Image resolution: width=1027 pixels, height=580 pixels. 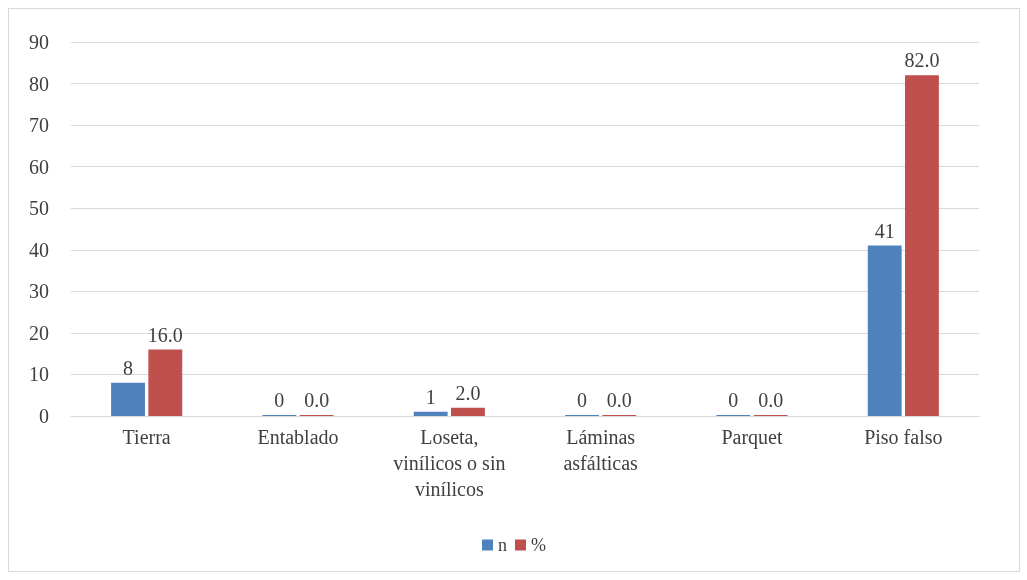 I want to click on x-tick-label: Tierra, so click(x=146, y=437).